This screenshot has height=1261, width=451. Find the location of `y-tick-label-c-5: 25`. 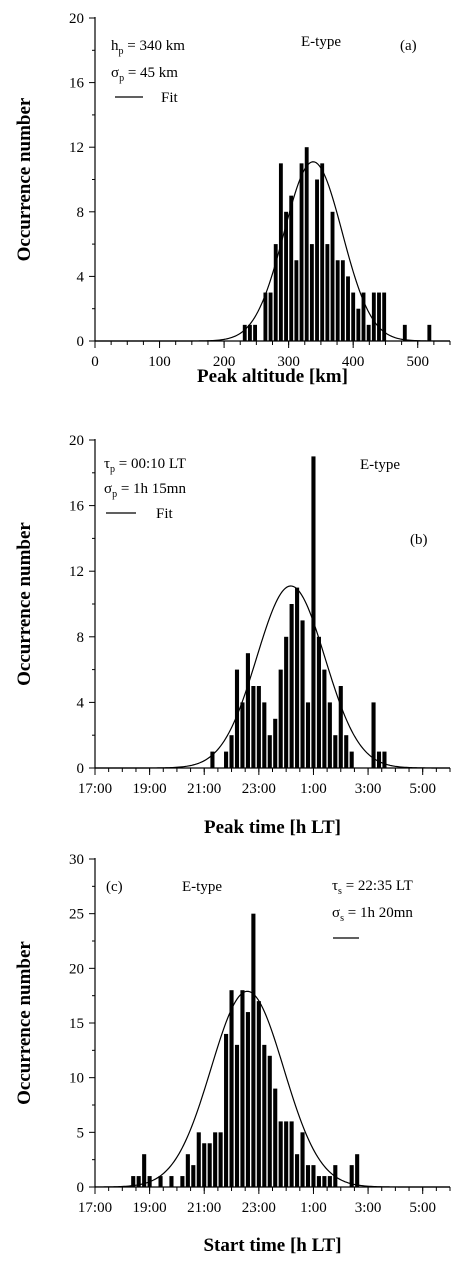

y-tick-label-c-5: 25 is located at coordinates (76, 915).